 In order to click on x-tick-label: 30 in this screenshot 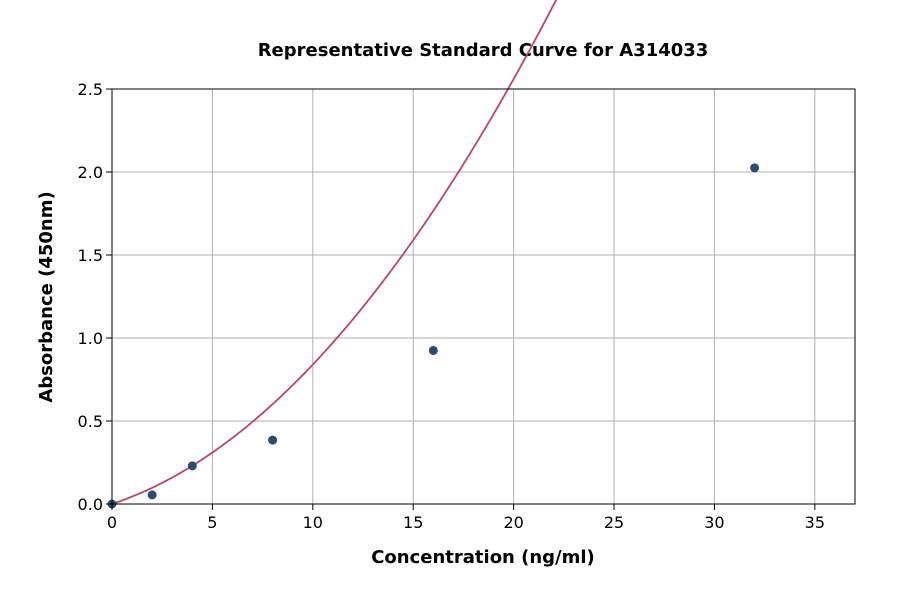, I will do `click(714, 522)`.